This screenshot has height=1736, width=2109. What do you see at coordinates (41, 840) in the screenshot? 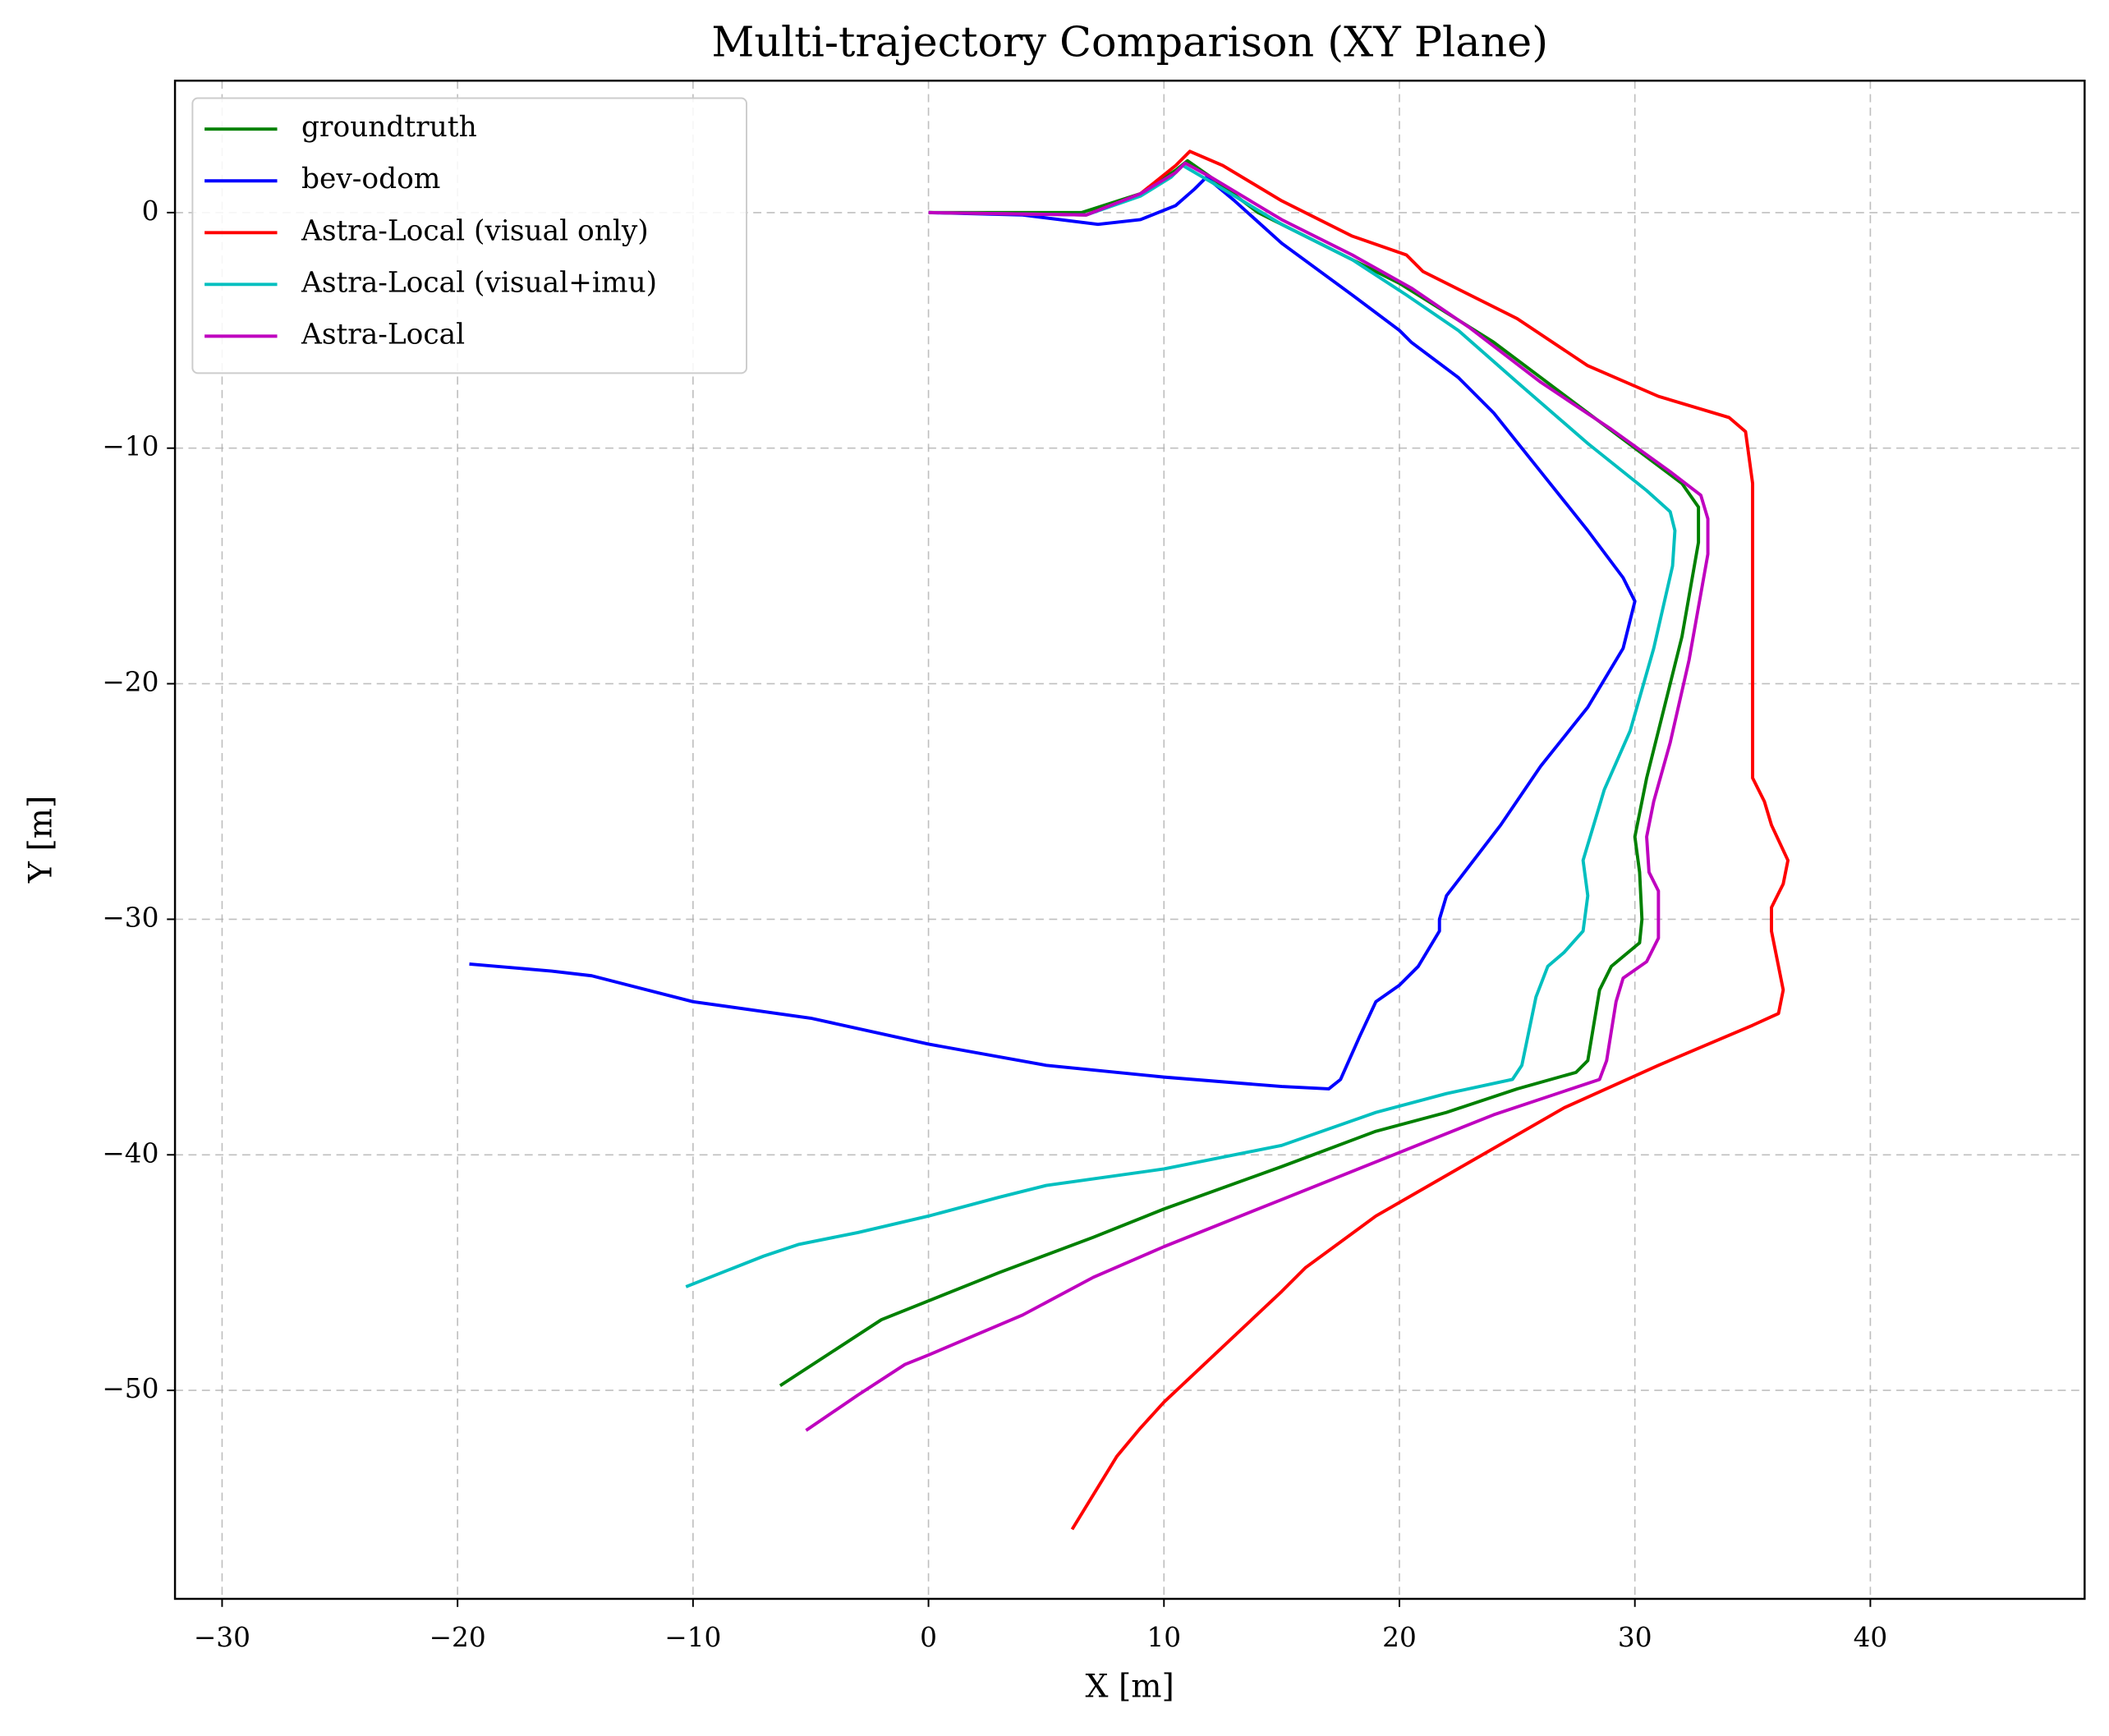
I see `y-axis-label: Y [m]` at bounding box center [41, 840].